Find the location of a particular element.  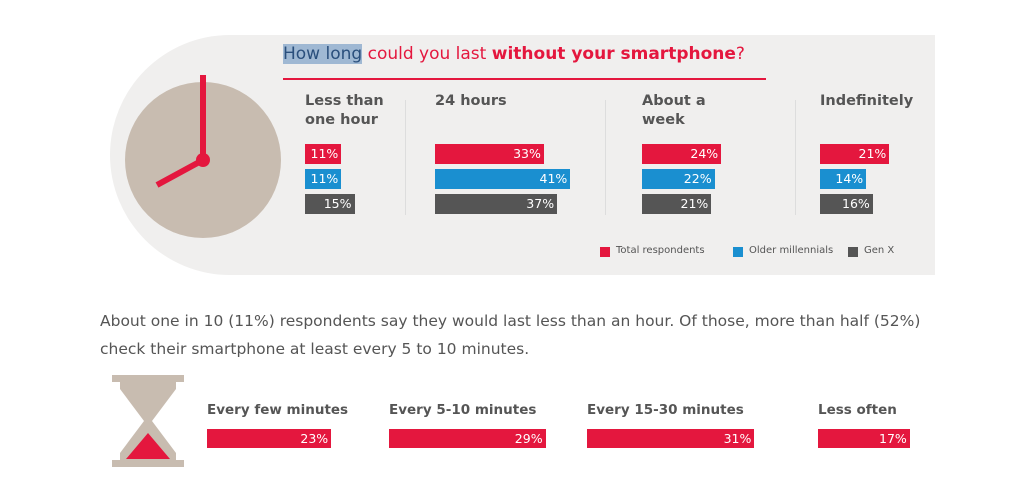

bar: 14% is located at coordinates (843, 179).